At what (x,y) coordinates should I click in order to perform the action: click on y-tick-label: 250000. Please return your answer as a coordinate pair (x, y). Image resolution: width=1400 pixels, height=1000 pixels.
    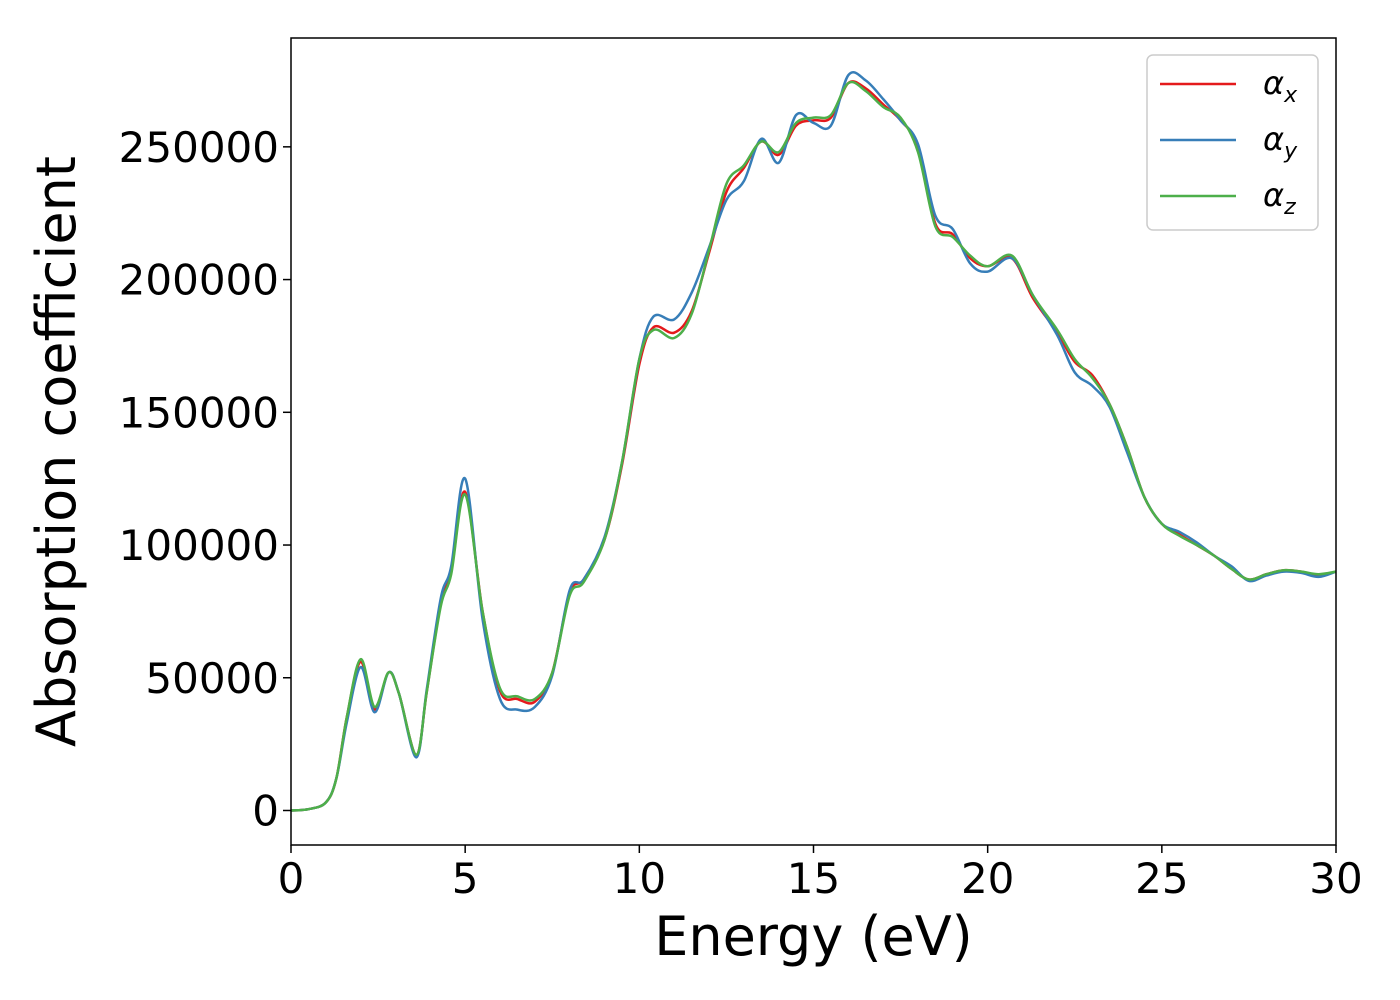
    Looking at the image, I should click on (199, 147).